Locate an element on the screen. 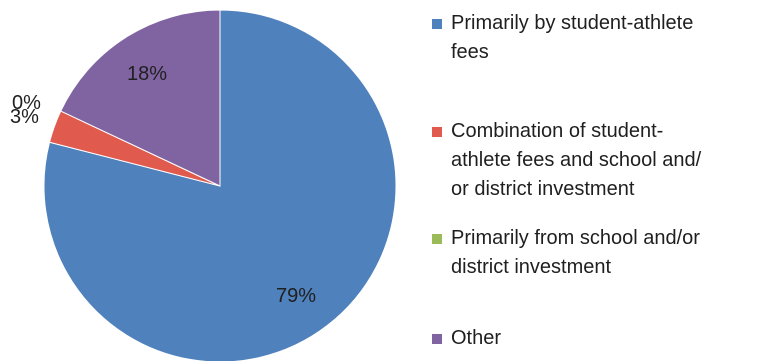  legend-label: Primarily by student-athlete fees is located at coordinates (572, 37).